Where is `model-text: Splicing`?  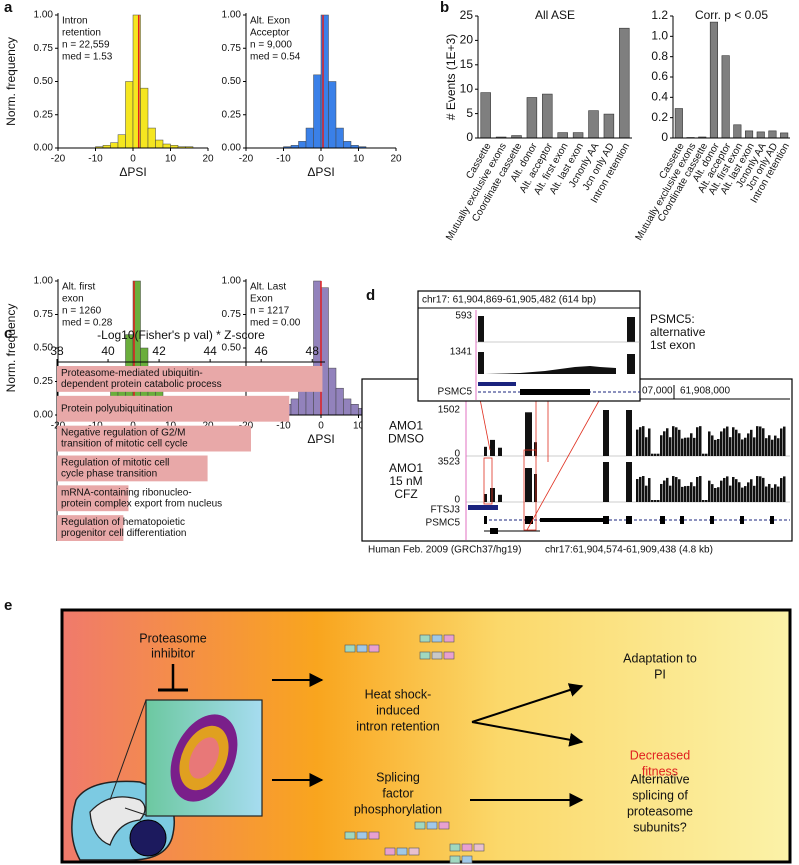
model-text: Splicing is located at coordinates (398, 777).